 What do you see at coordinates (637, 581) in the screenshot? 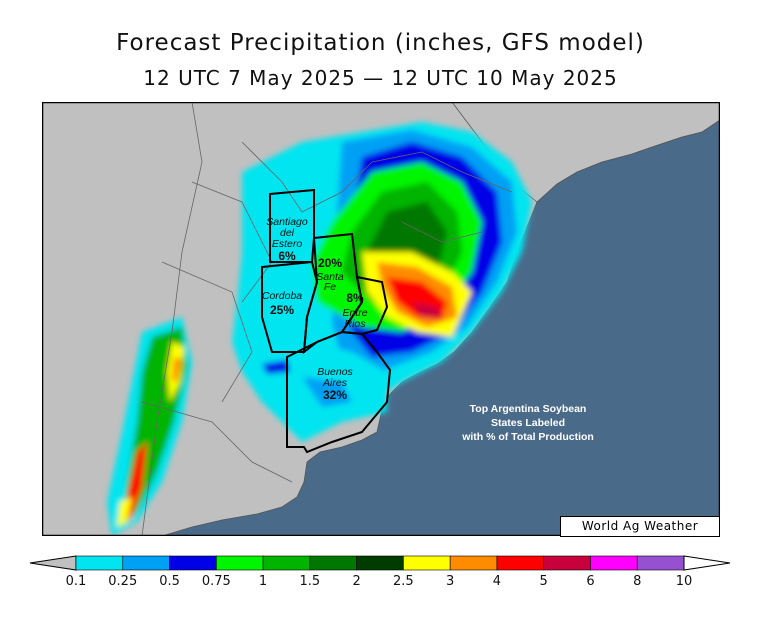
I see `legend-tick-label: 8` at bounding box center [637, 581].